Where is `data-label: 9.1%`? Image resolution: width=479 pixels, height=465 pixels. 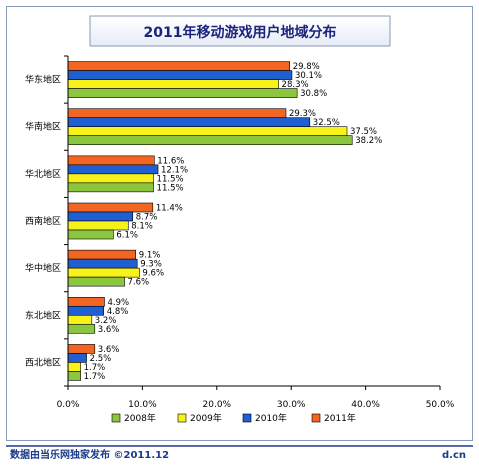 data-label: 9.1% is located at coordinates (150, 256).